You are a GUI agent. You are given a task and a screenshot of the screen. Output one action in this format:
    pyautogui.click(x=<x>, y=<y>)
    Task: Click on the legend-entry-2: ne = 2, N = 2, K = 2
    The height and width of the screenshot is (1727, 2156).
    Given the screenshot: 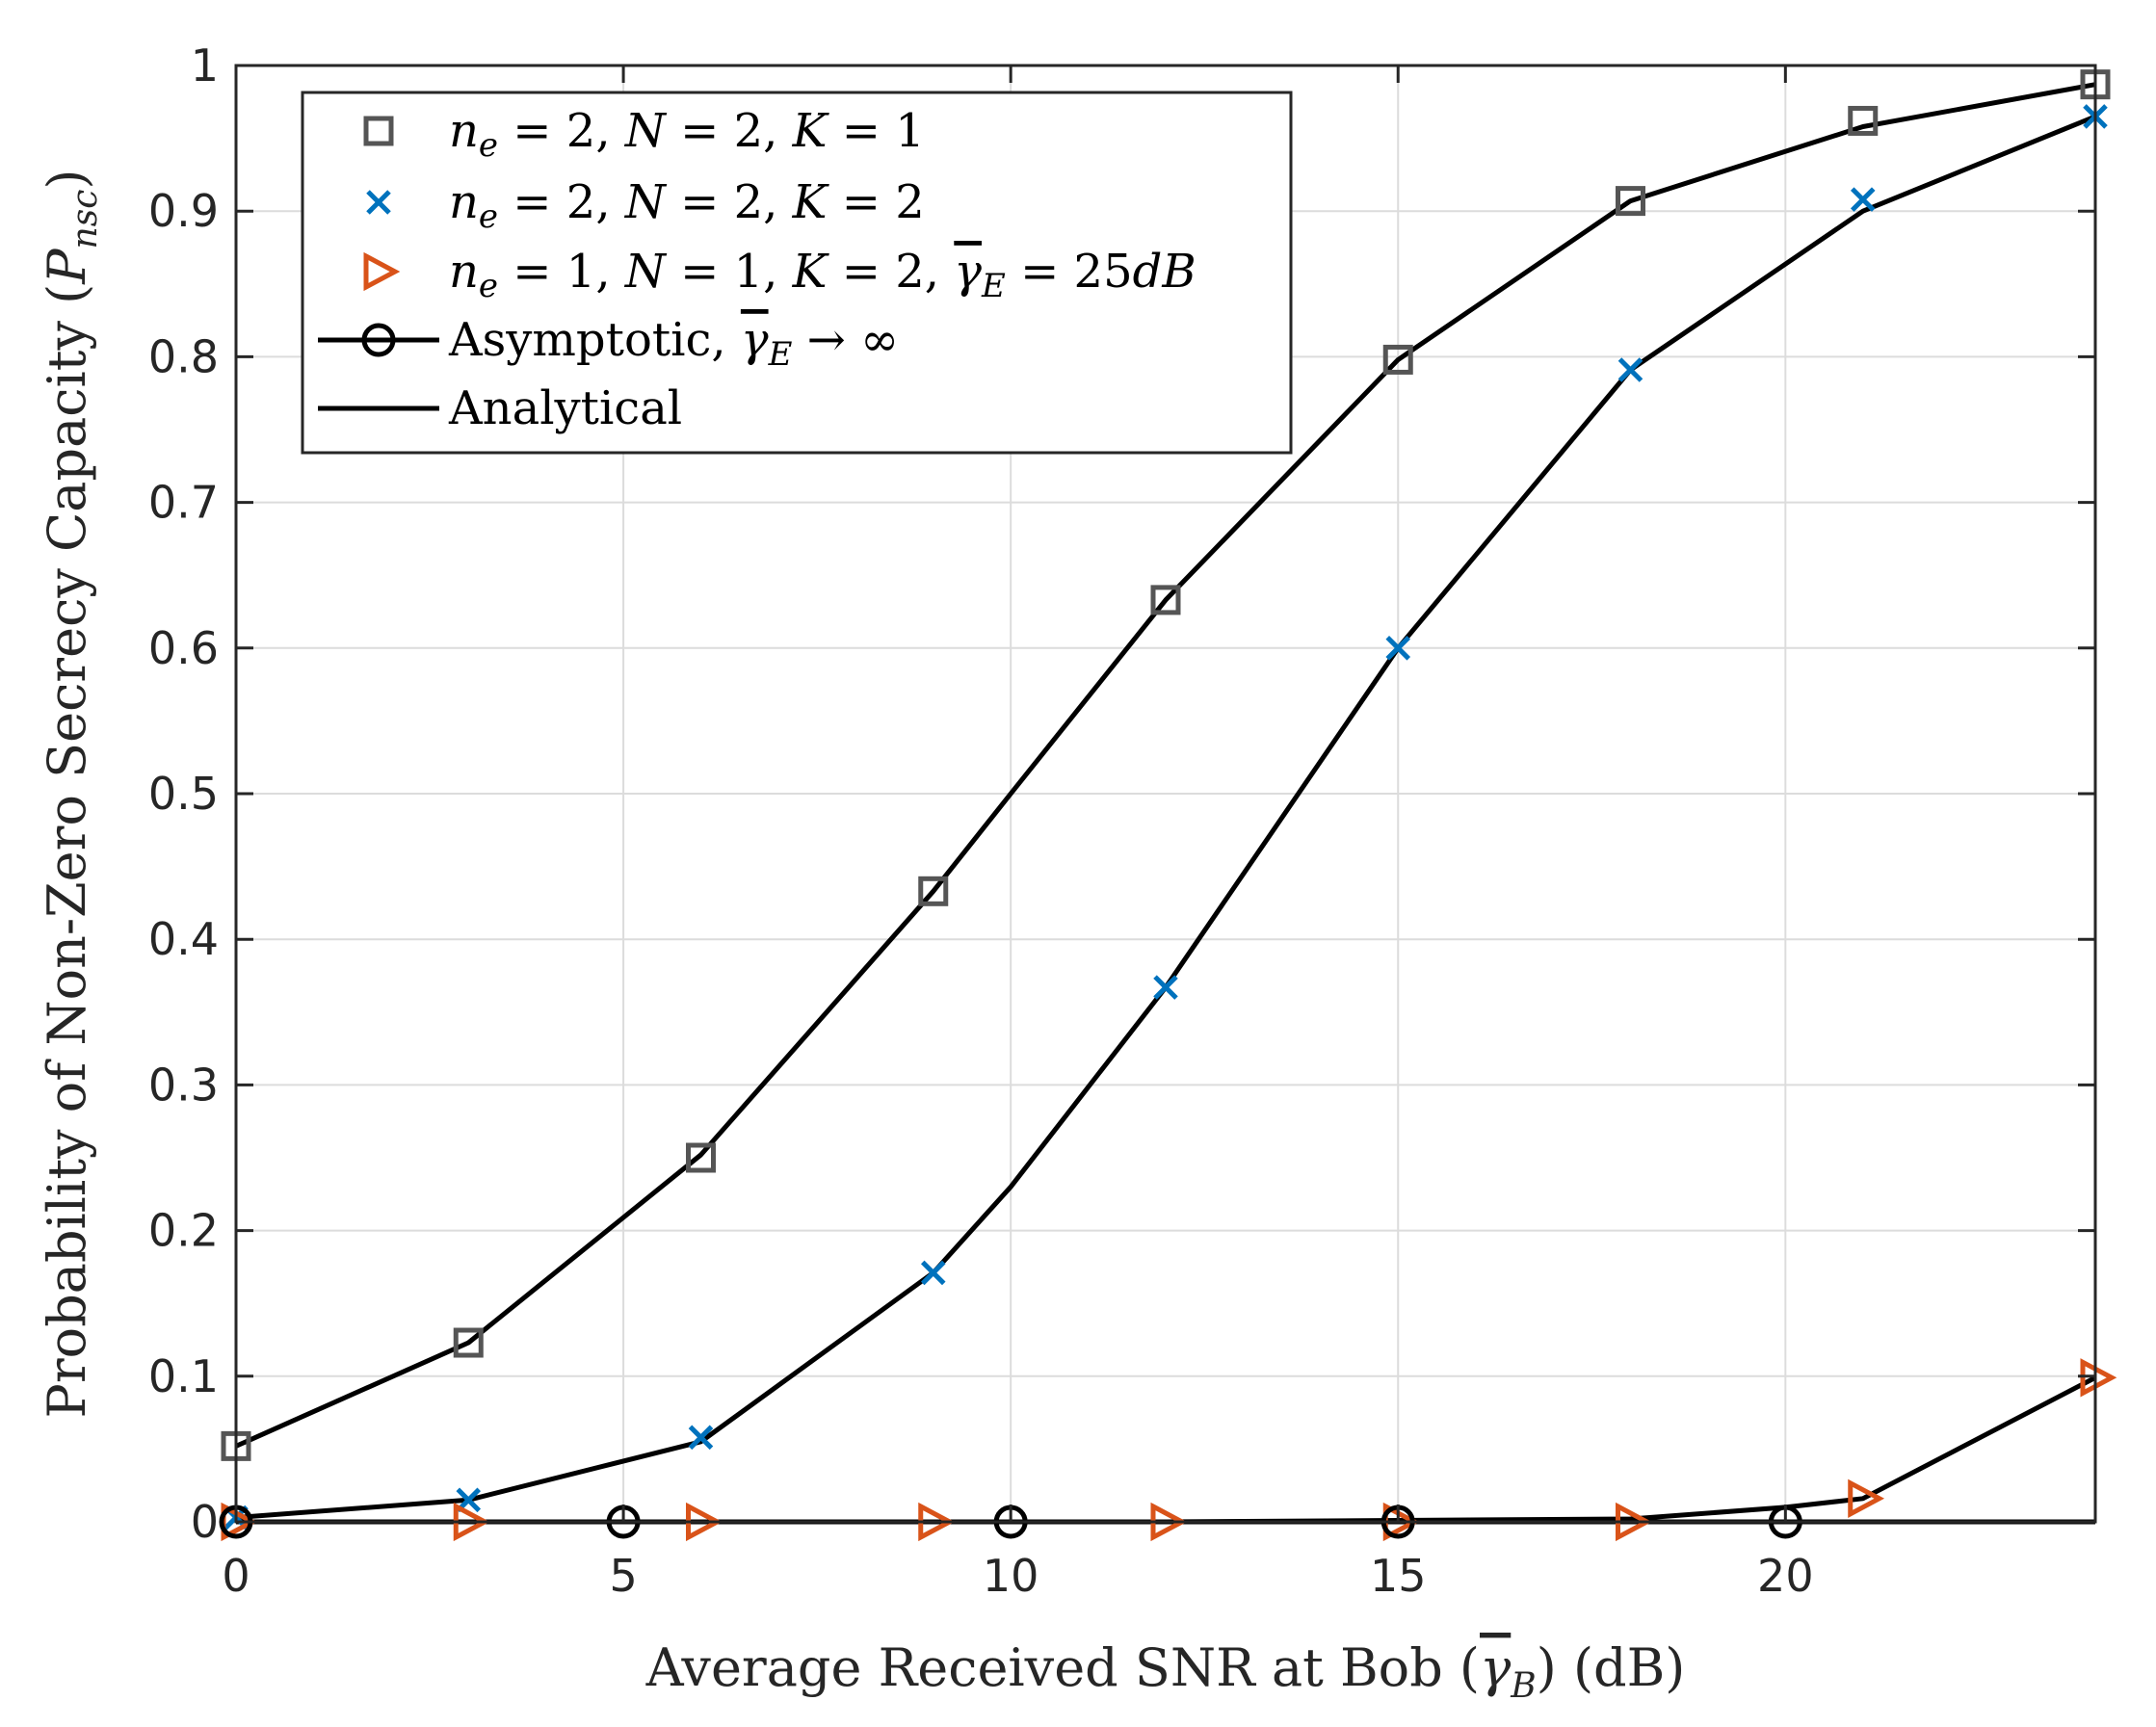 What is the action you would take?
    pyautogui.click(x=645, y=205)
    